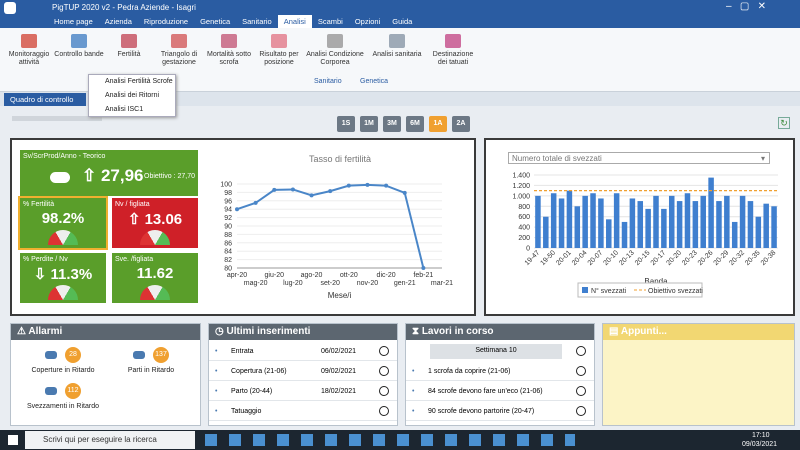 The height and width of the screenshot is (450, 800). I want to click on kpi-value: 11.62, so click(155, 273).